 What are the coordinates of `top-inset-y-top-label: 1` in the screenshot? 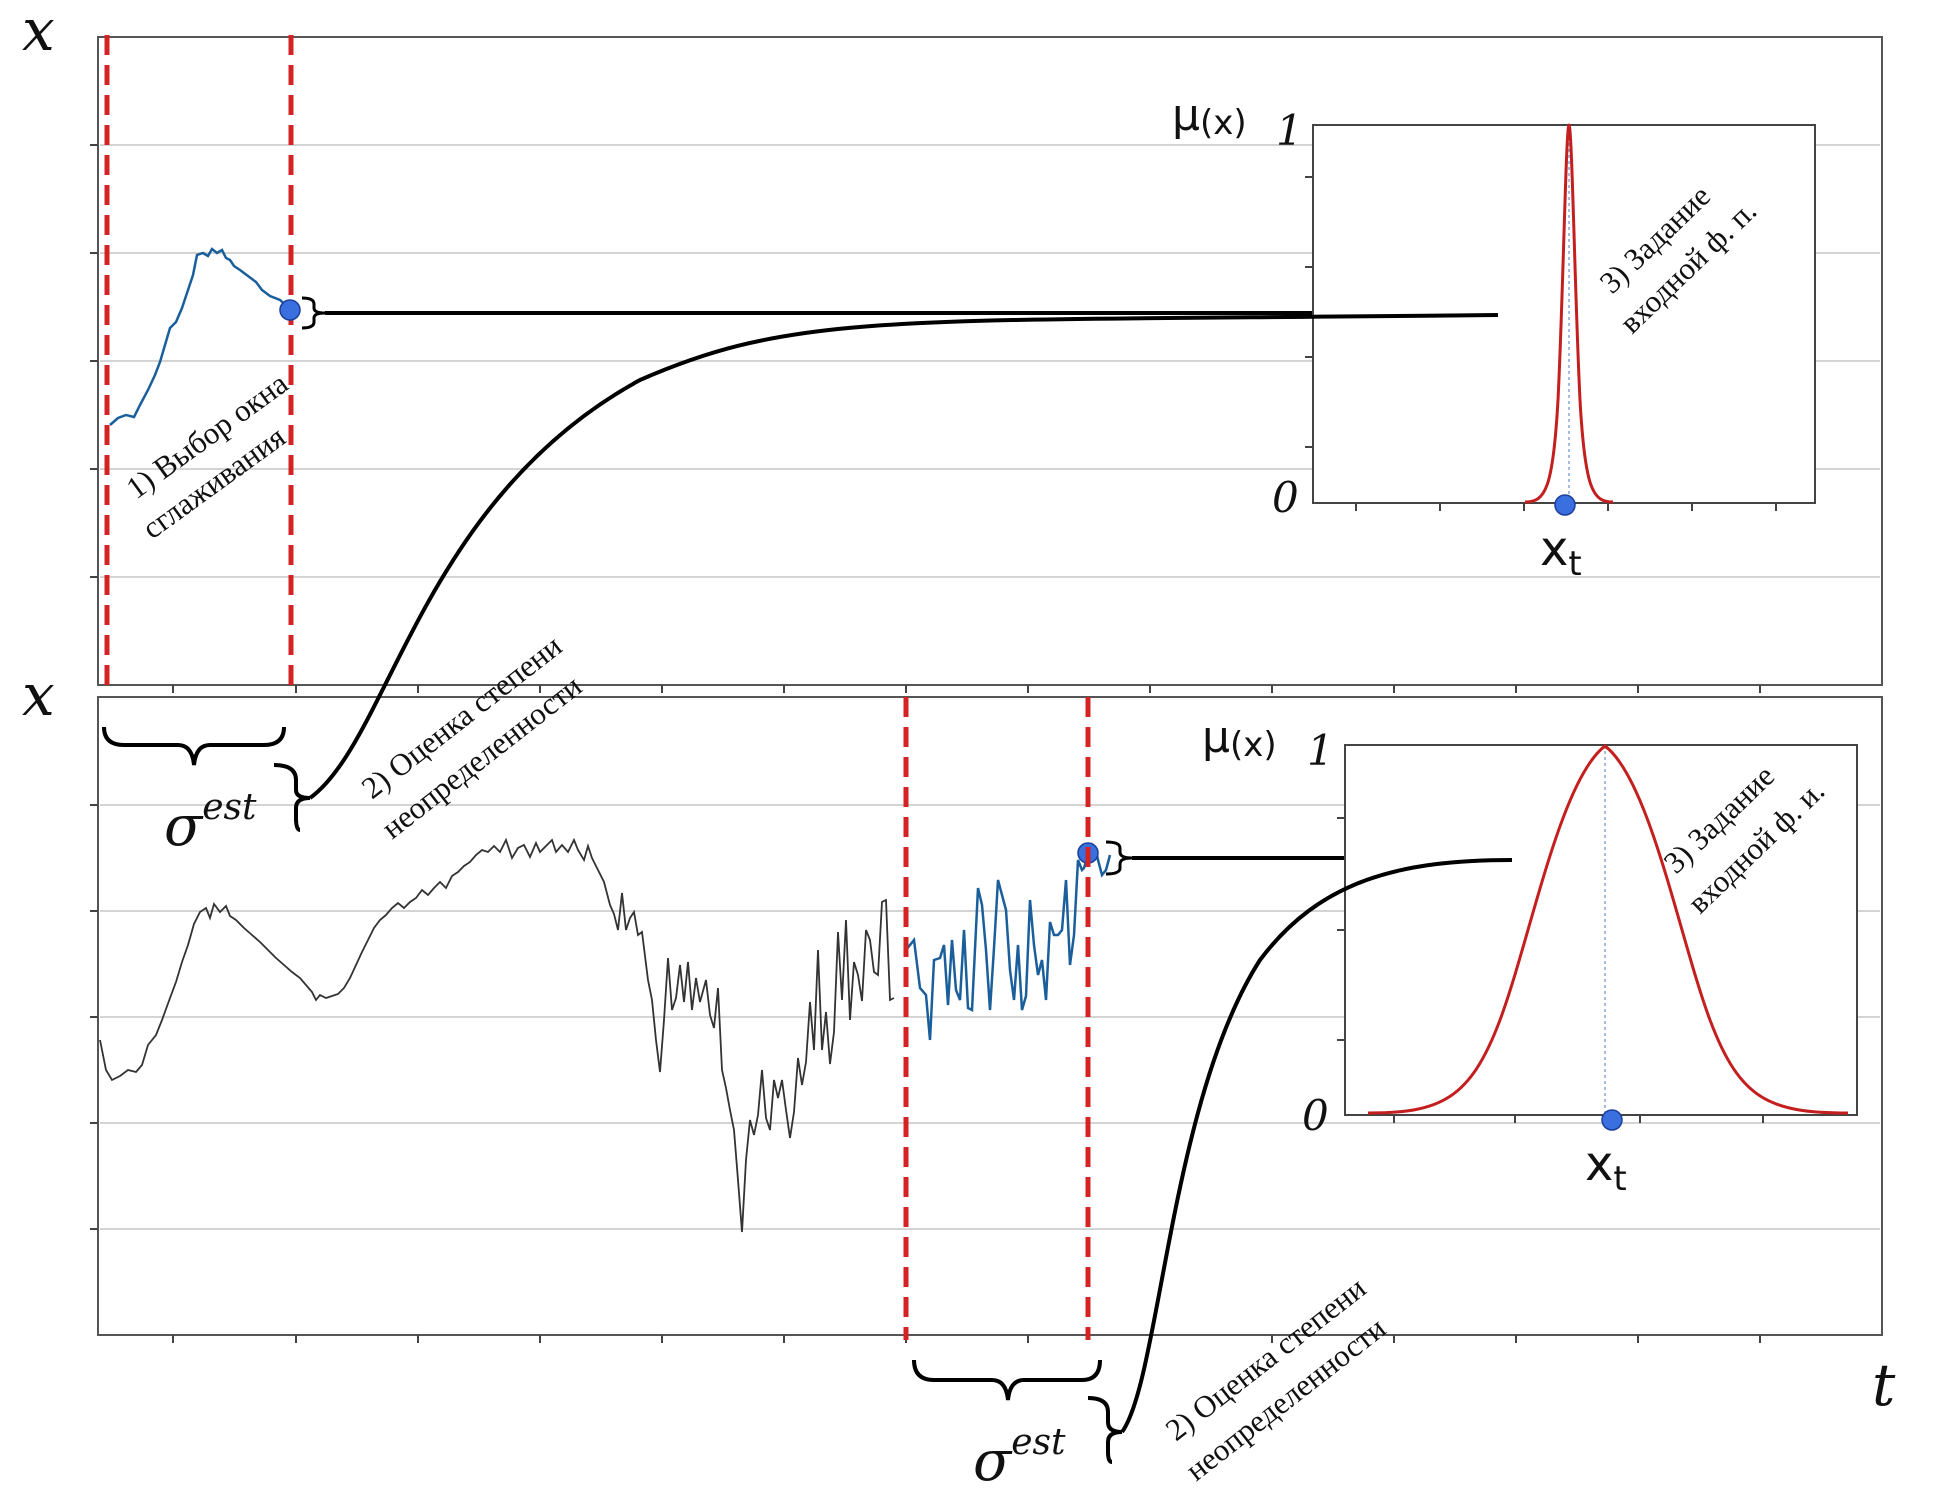 It's located at (1289, 130).